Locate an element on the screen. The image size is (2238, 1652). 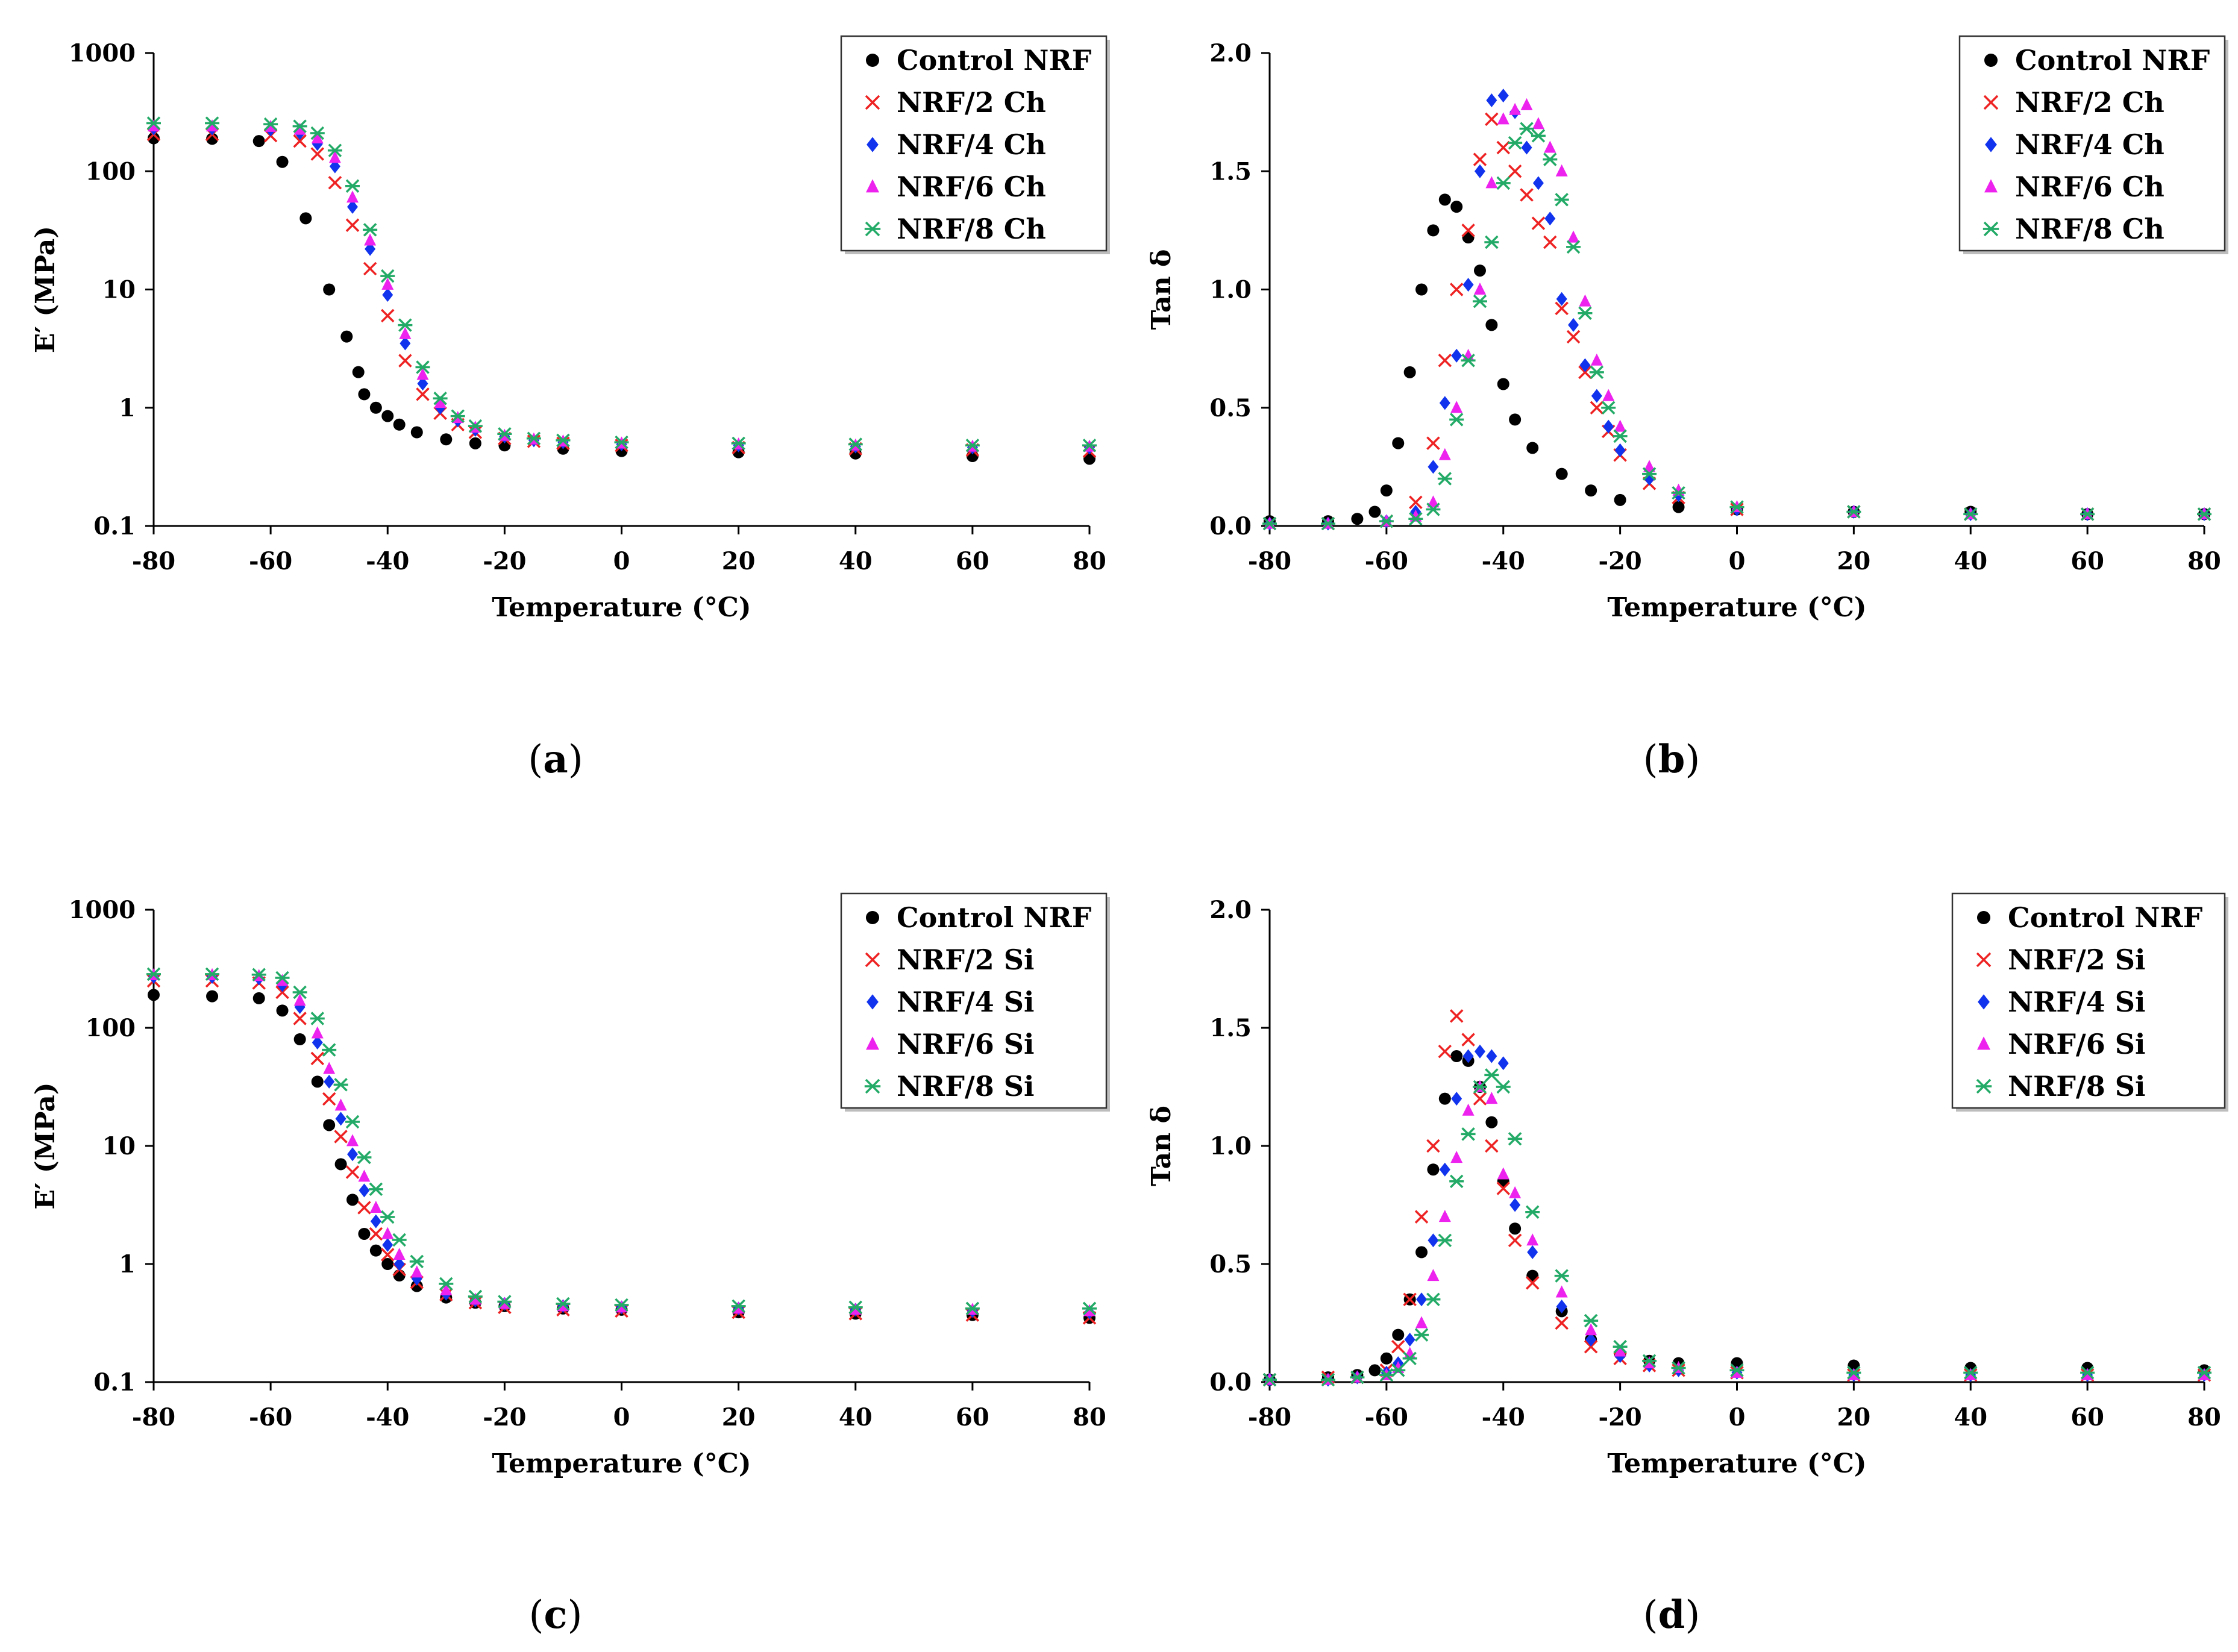
y-tick-label: 100 is located at coordinates (111, 171).